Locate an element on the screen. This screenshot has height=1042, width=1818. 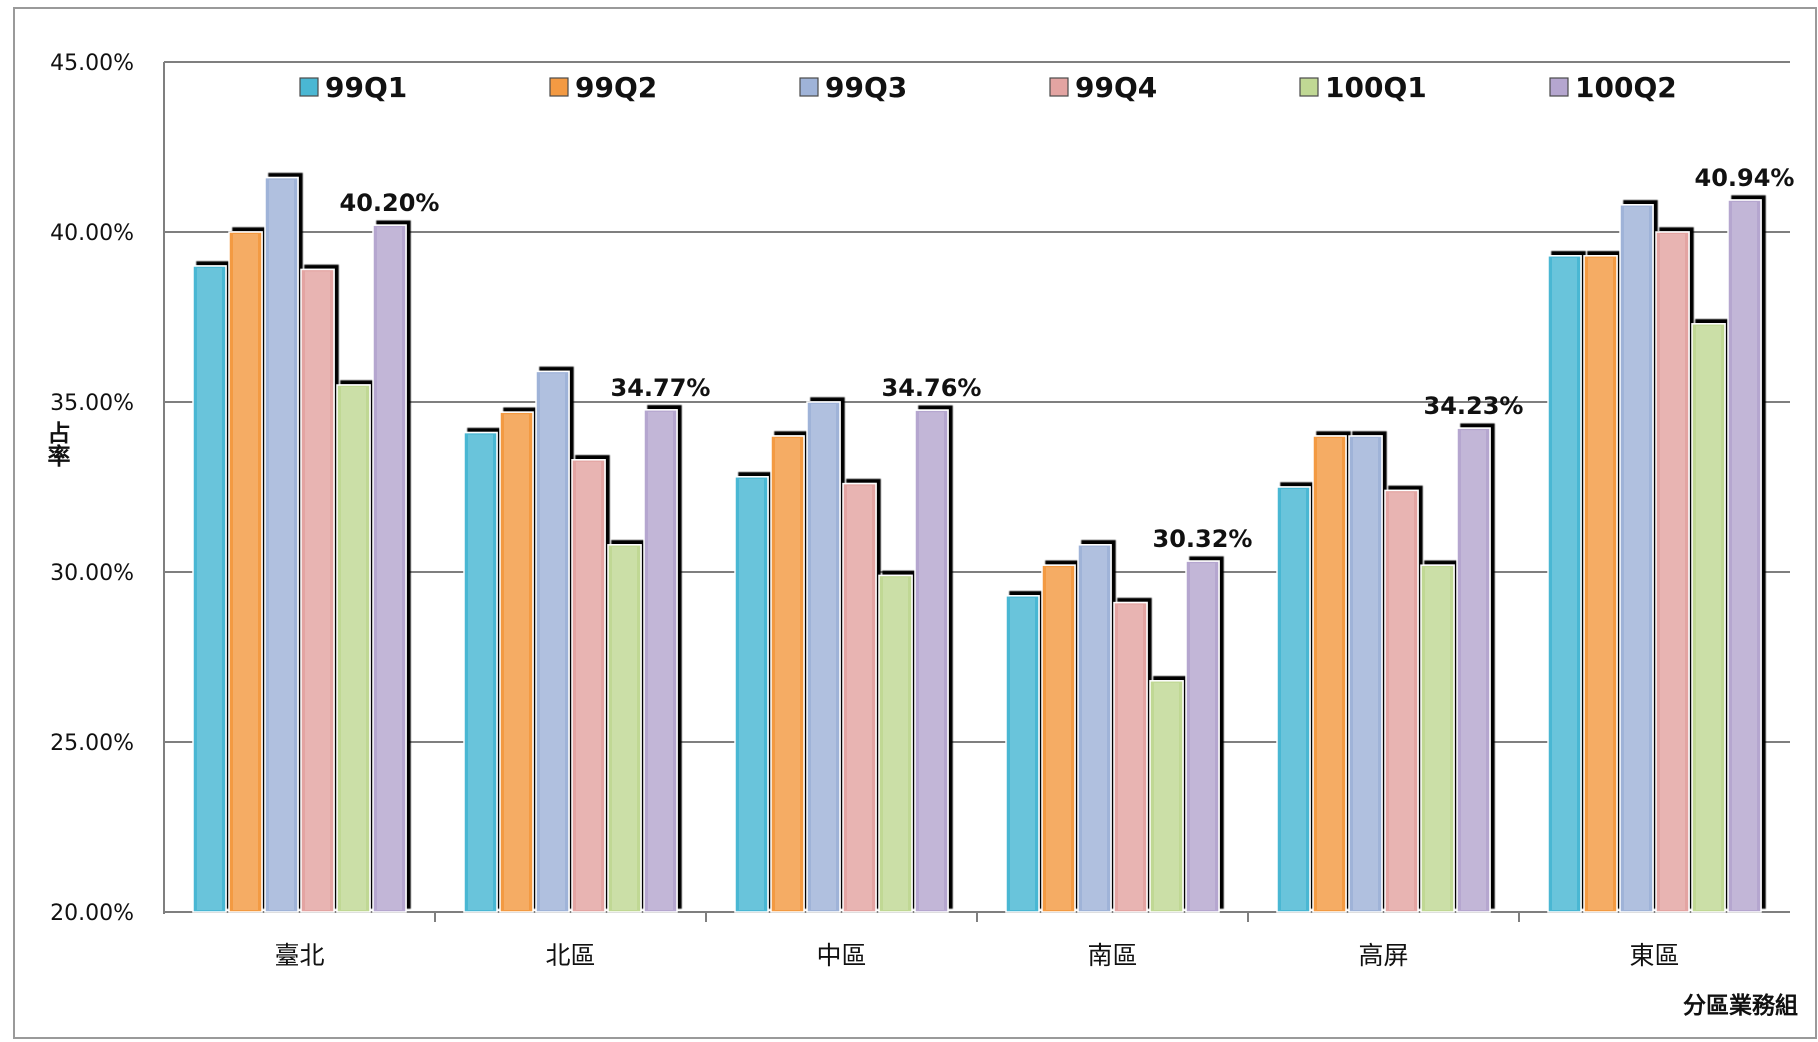
x-tick-label: 南區 is located at coordinates (1112, 955).